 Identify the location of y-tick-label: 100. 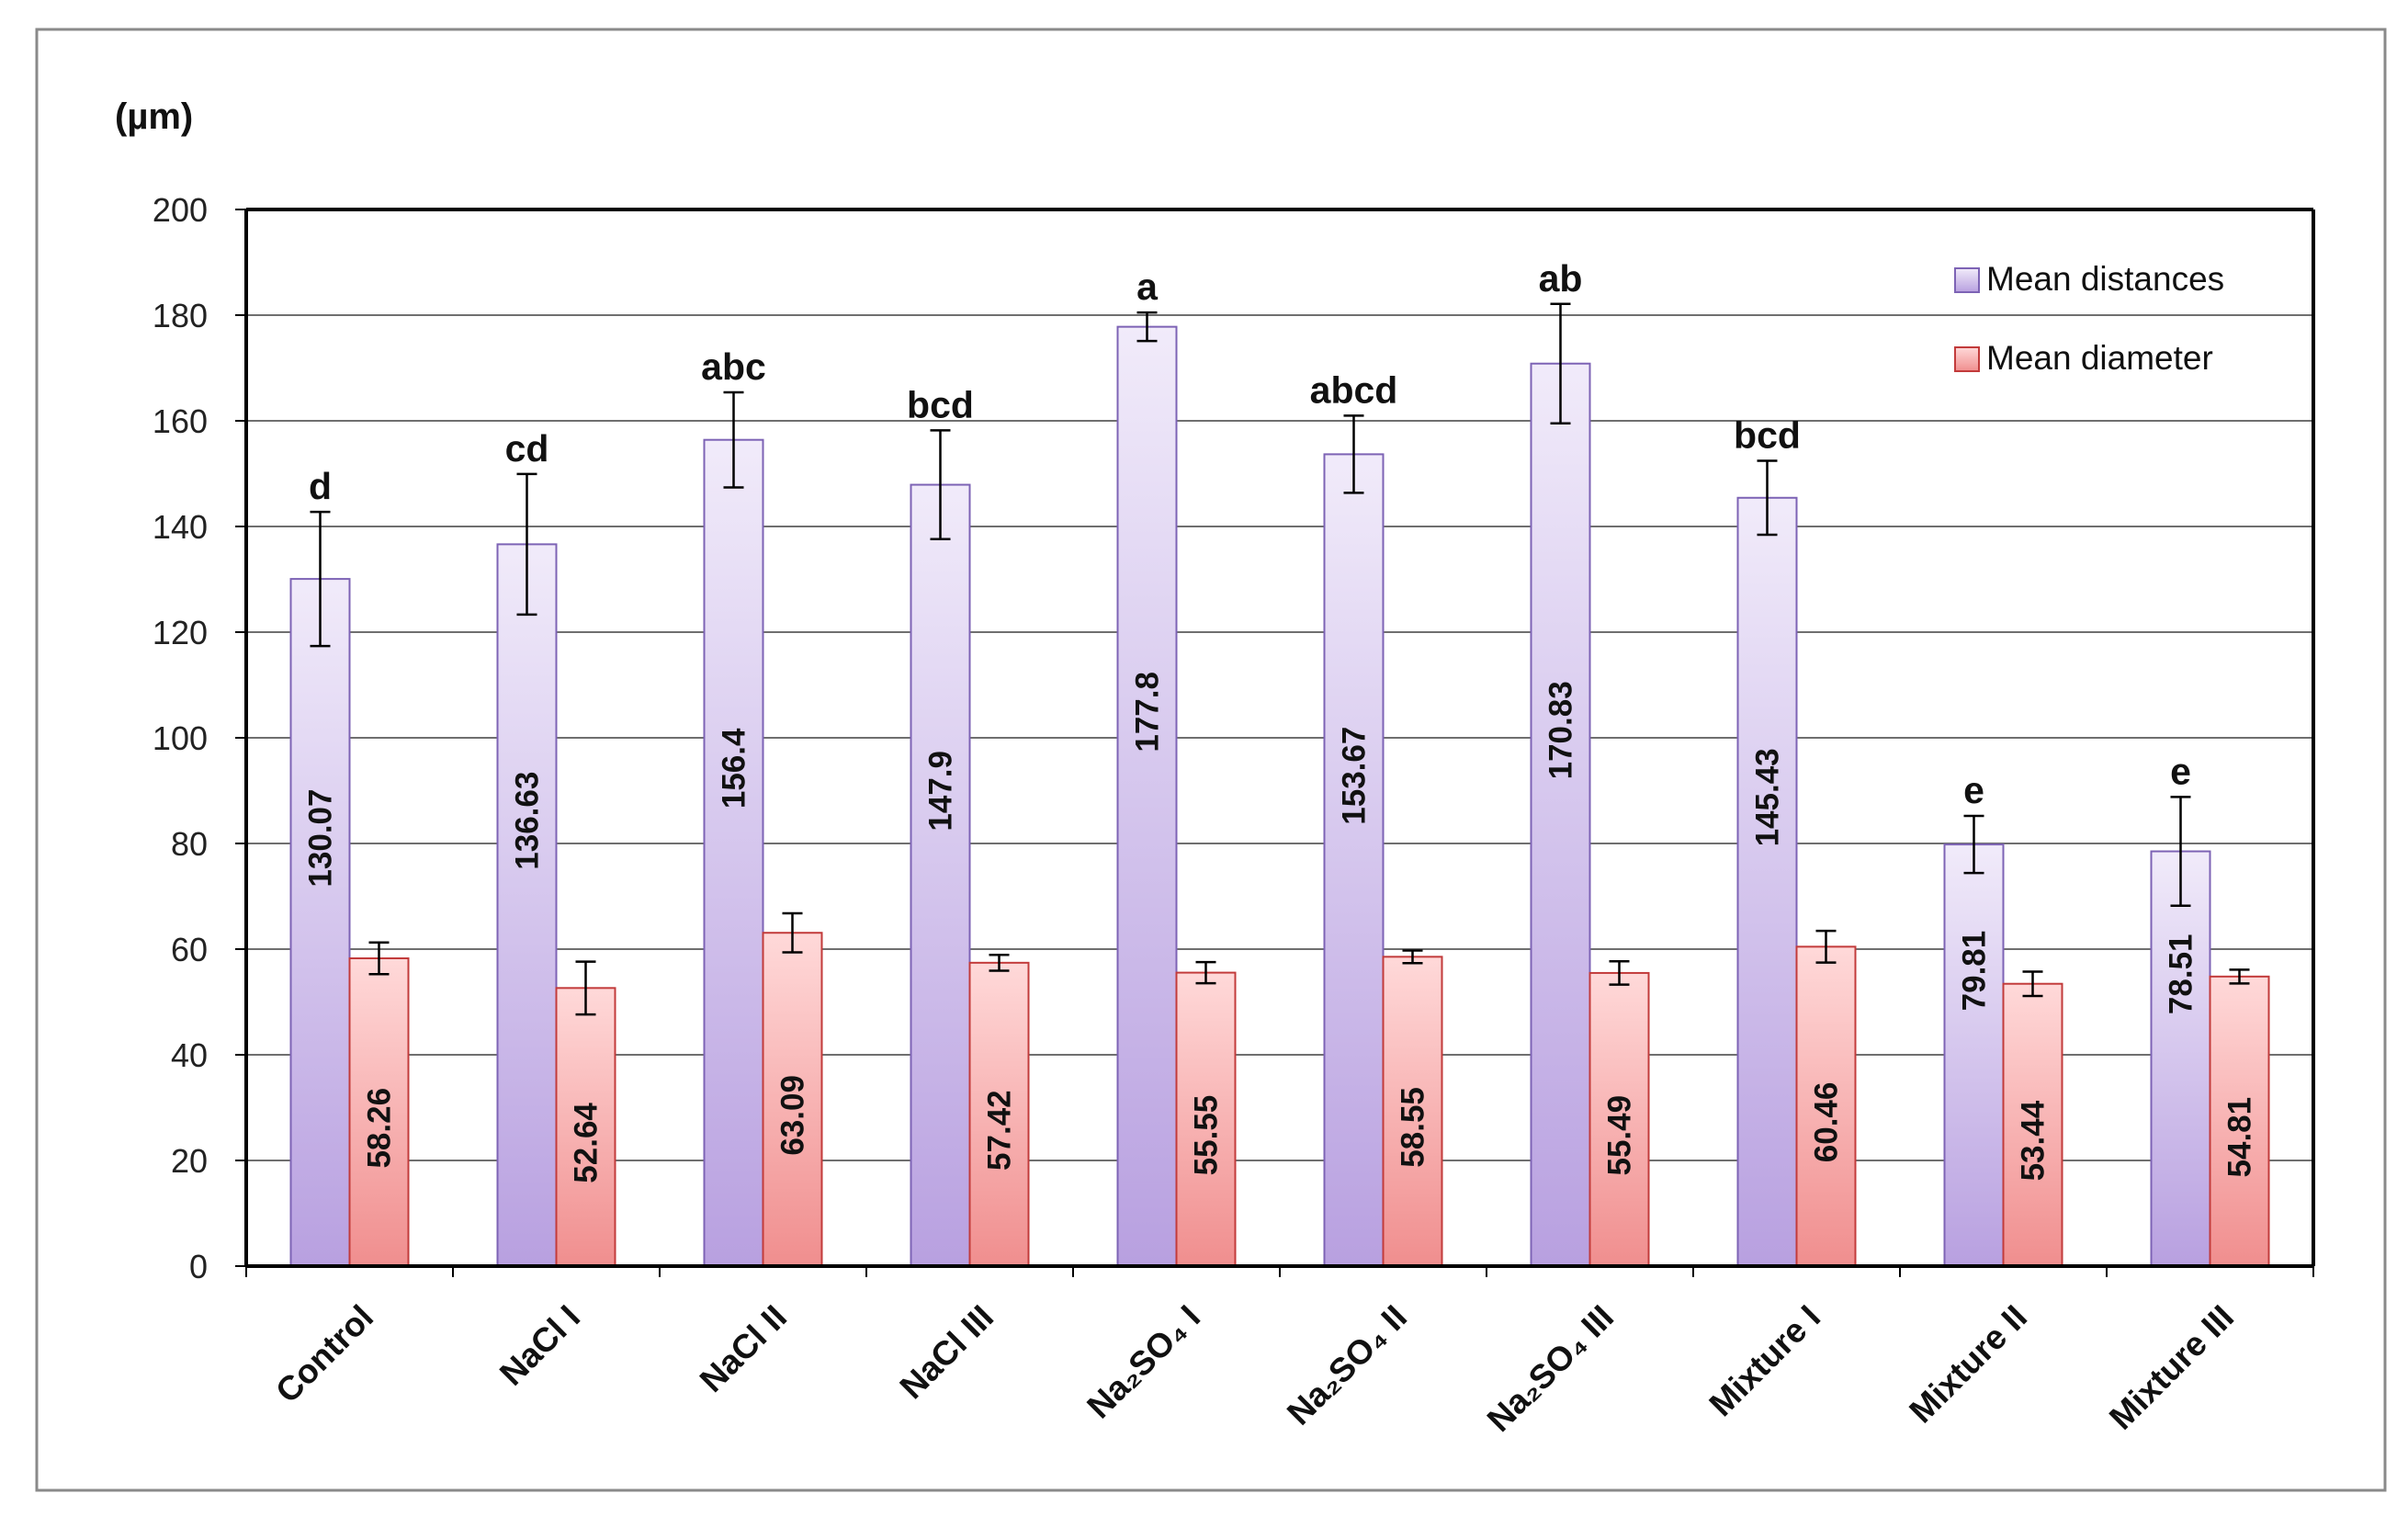
(181, 738).